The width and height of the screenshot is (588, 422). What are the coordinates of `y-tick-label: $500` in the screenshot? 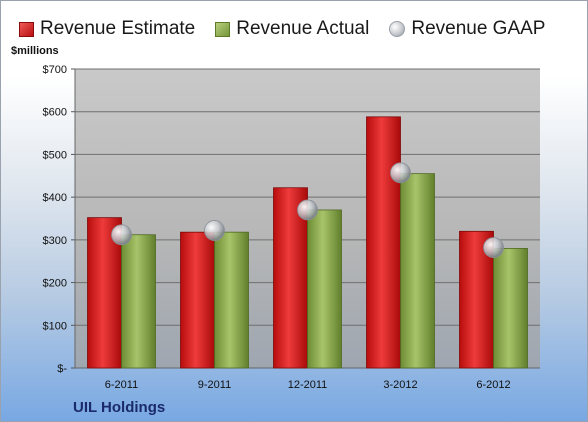 It's located at (55, 155).